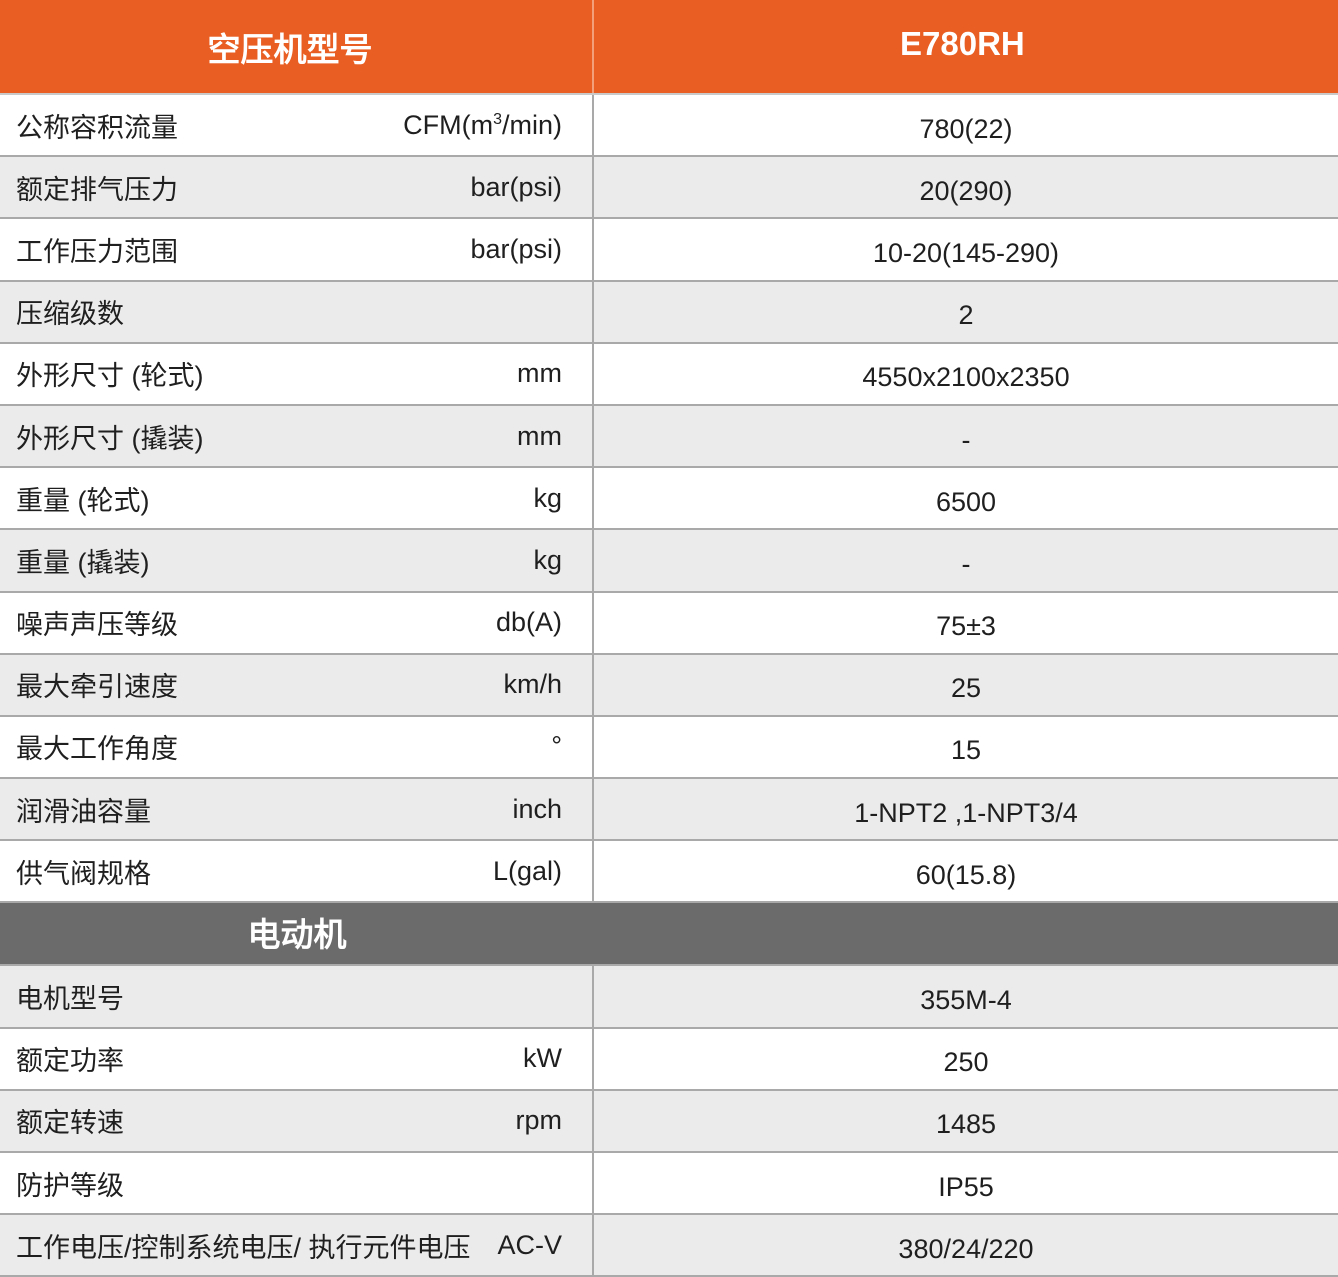 This screenshot has width=1338, height=1277. Describe the element at coordinates (962, 43) in the screenshot. I see `header-model-value: E780RH` at that location.